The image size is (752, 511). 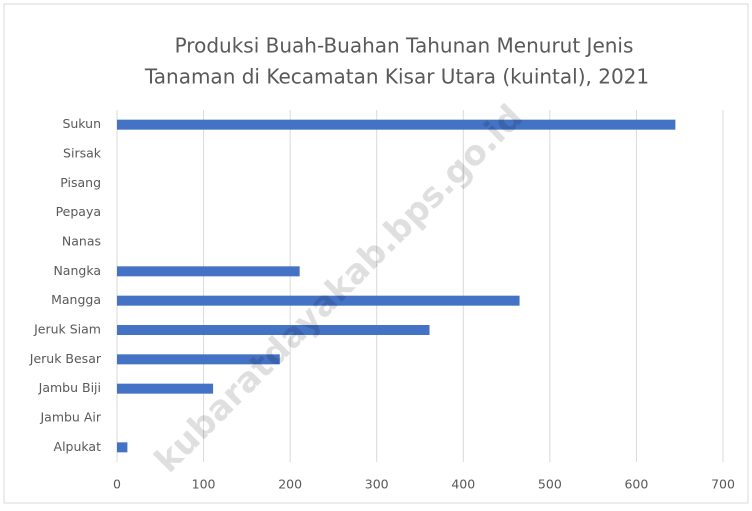 I want to click on y-tick-label: Pisang, so click(x=80, y=182).